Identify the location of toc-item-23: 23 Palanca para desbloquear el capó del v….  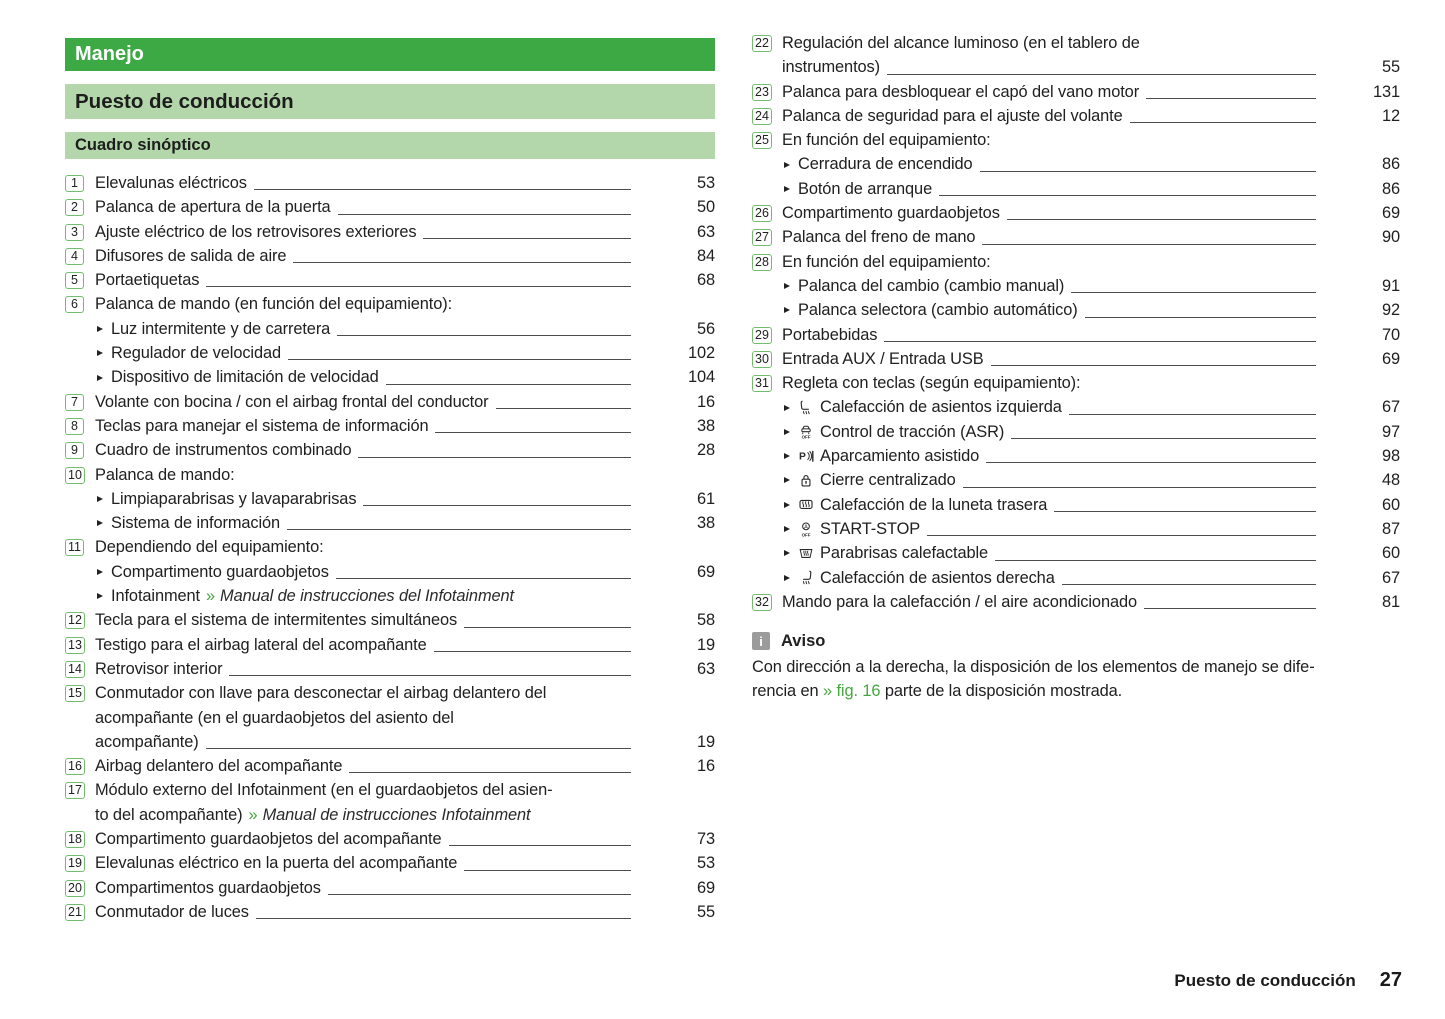
(1076, 92).